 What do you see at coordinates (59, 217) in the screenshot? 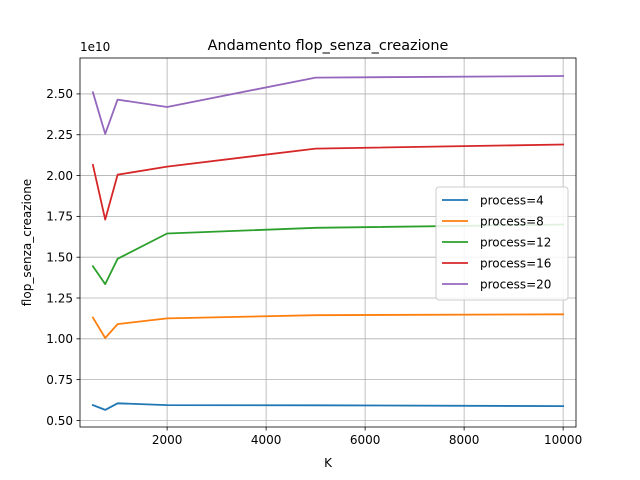
I see `y-tick-label: 1.75` at bounding box center [59, 217].